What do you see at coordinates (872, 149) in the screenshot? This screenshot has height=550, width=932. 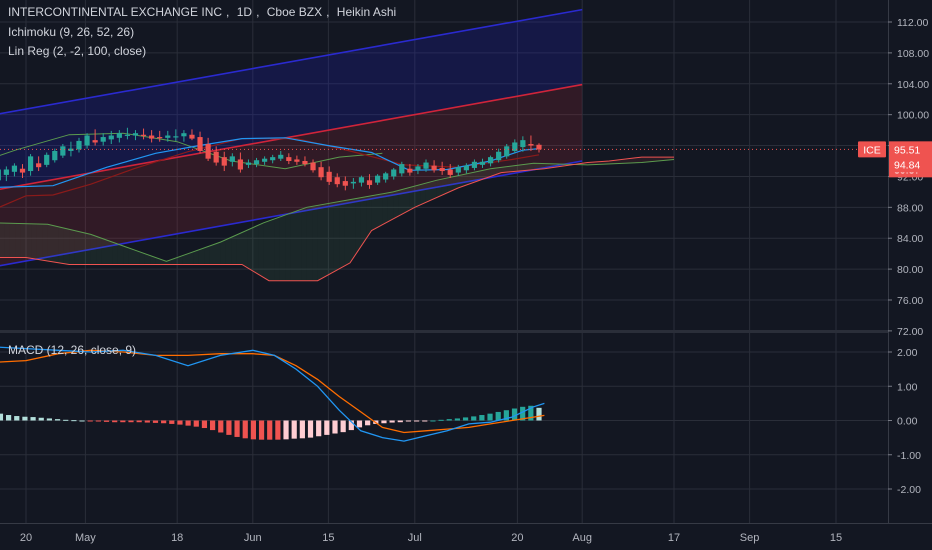 I see `ticker-tag` at bounding box center [872, 149].